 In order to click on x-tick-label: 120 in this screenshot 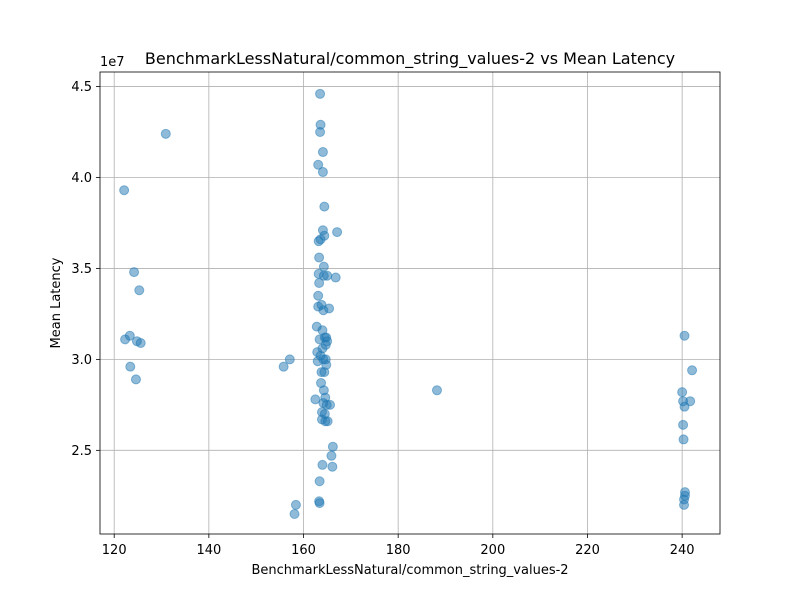, I will do `click(114, 550)`.